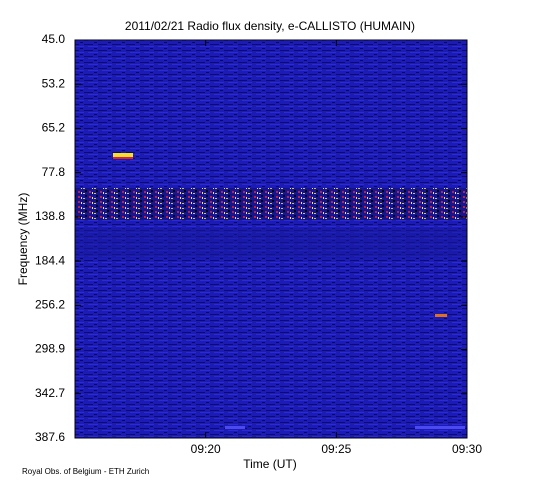 Image resolution: width=540 pixels, height=480 pixels. Describe the element at coordinates (54, 172) in the screenshot. I see `y-tick-label: 77.8` at that location.